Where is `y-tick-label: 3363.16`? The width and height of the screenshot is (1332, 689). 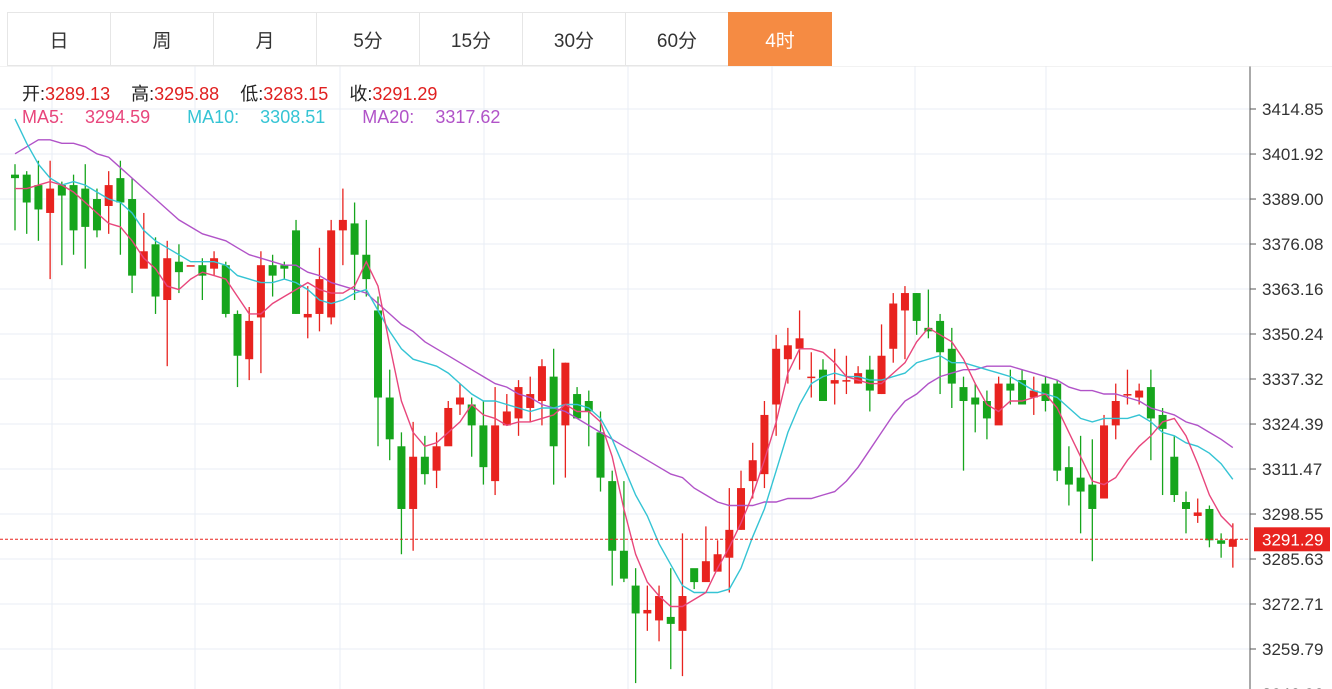 y-tick-label: 3363.16 is located at coordinates (1292, 289).